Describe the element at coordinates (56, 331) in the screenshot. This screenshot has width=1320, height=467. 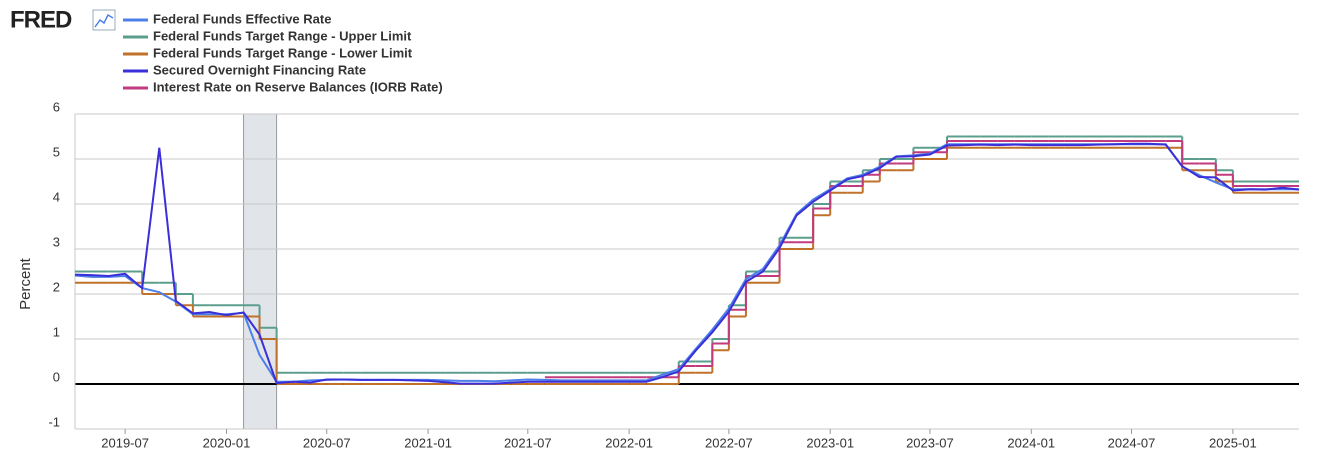
I see `y-tick-label: 1` at that location.